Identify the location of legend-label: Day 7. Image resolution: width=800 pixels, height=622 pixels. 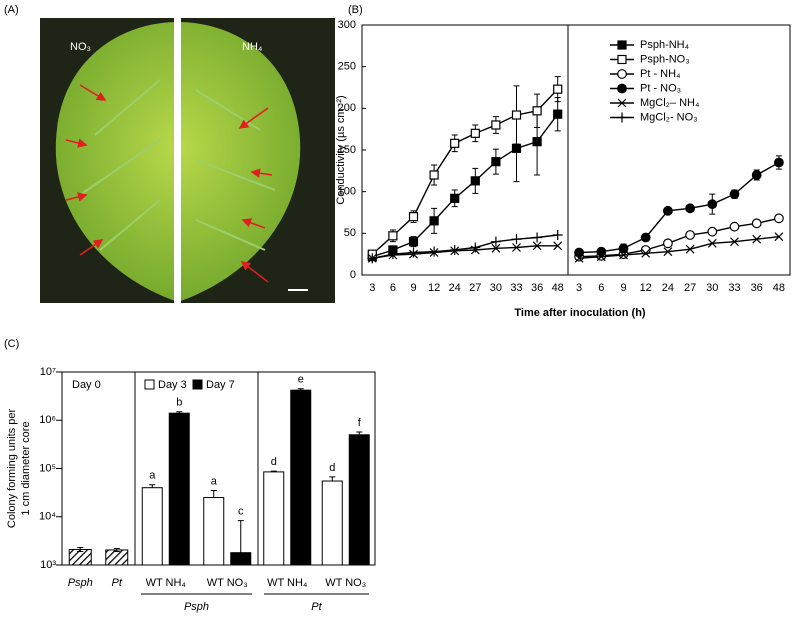
(220, 385).